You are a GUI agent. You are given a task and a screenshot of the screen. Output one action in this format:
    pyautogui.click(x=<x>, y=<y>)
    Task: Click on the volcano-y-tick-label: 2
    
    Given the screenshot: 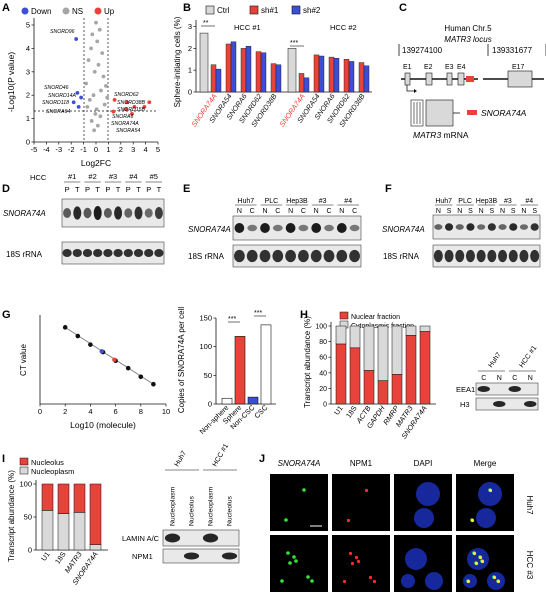 What is the action you would take?
    pyautogui.click(x=28, y=95)
    